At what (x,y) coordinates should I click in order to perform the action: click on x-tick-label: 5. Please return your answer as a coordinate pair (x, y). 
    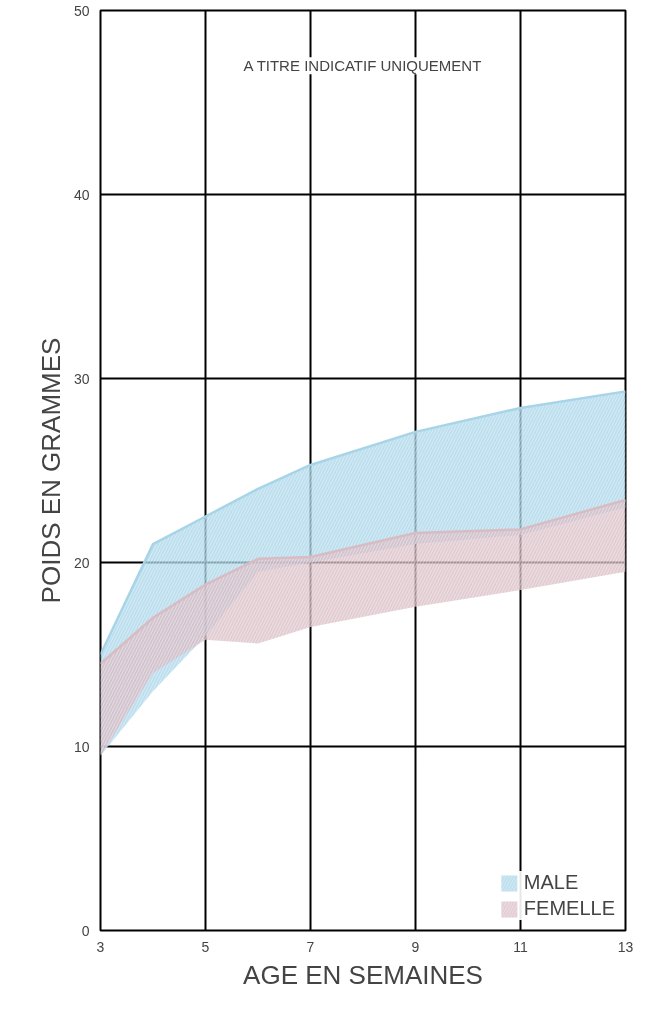
    Looking at the image, I should click on (205, 946).